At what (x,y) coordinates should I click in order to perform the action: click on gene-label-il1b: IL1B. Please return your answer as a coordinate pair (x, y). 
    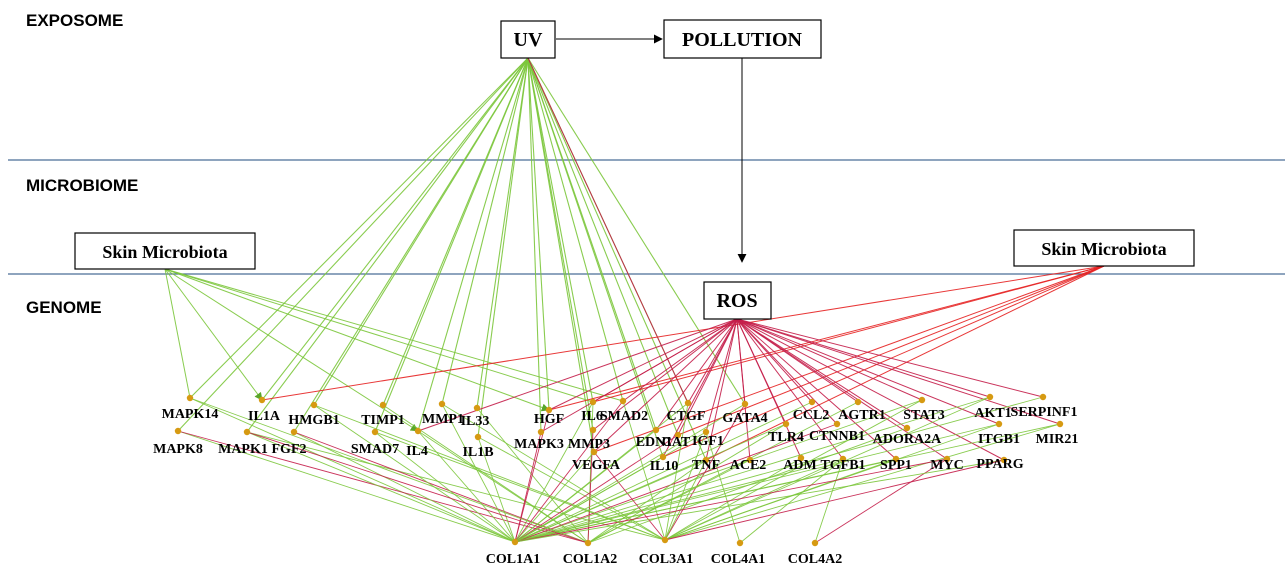
    Looking at the image, I should click on (477, 452).